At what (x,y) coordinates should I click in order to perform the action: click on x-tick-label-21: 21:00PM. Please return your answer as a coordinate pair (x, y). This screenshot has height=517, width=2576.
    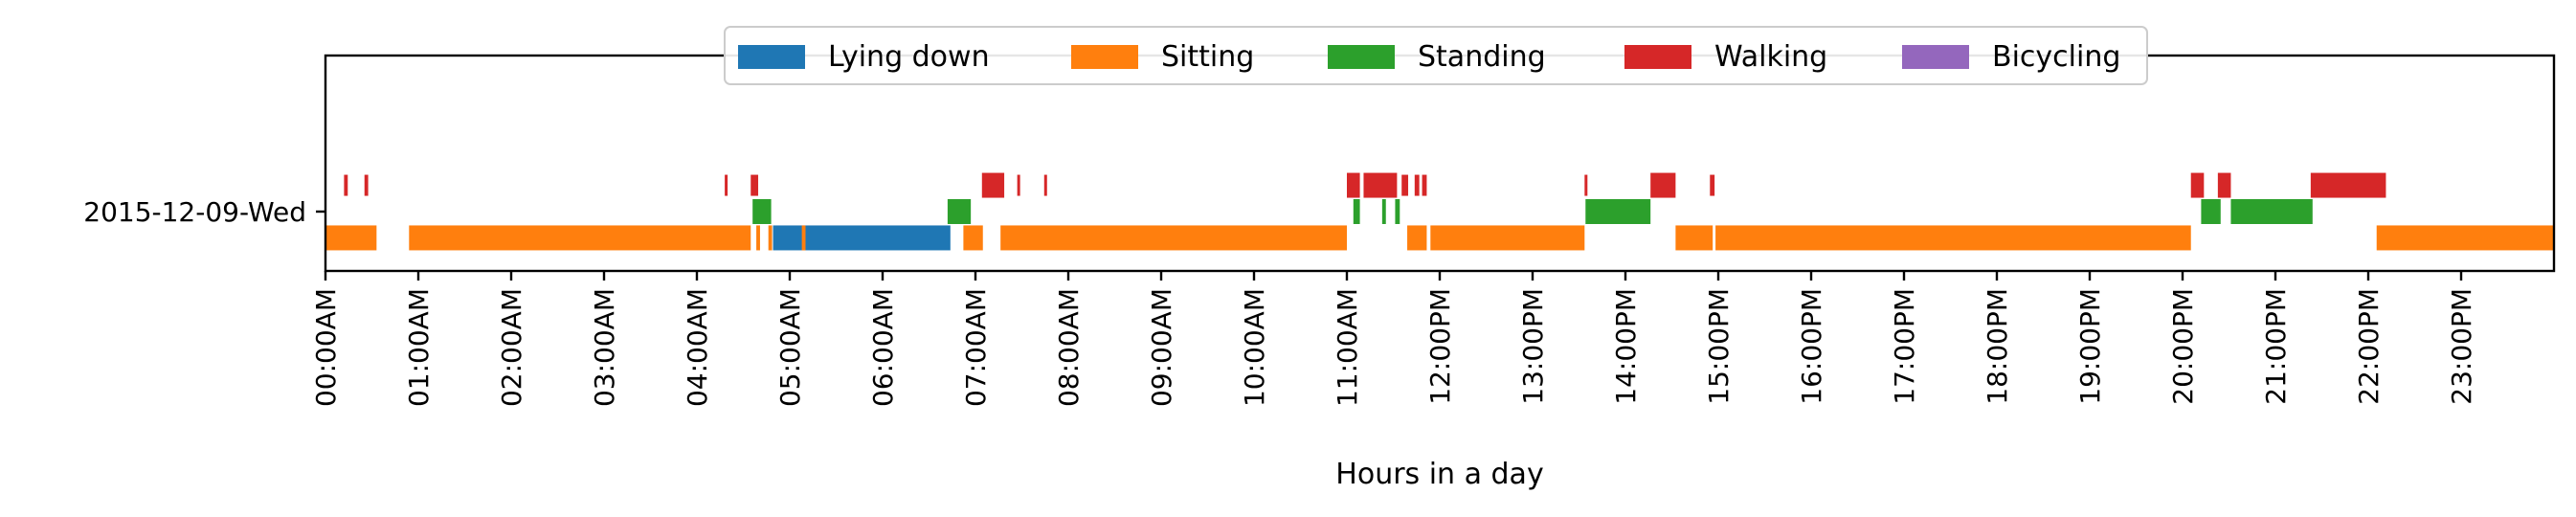
    Looking at the image, I should click on (2276, 346).